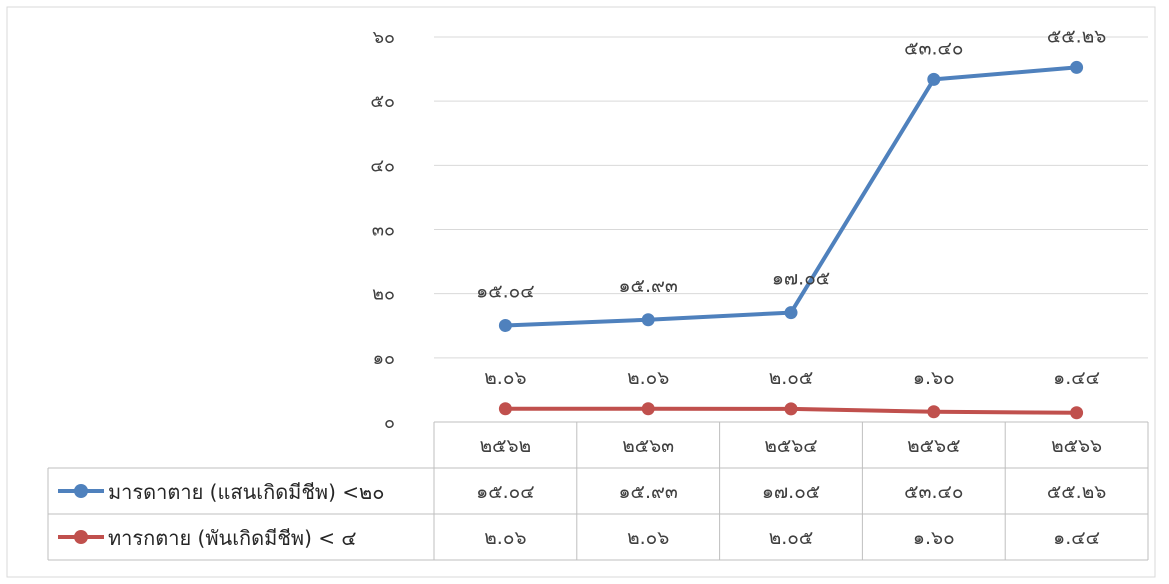  What do you see at coordinates (382, 165) in the screenshot?
I see `y-tick-label: ๔๐` at bounding box center [382, 165].